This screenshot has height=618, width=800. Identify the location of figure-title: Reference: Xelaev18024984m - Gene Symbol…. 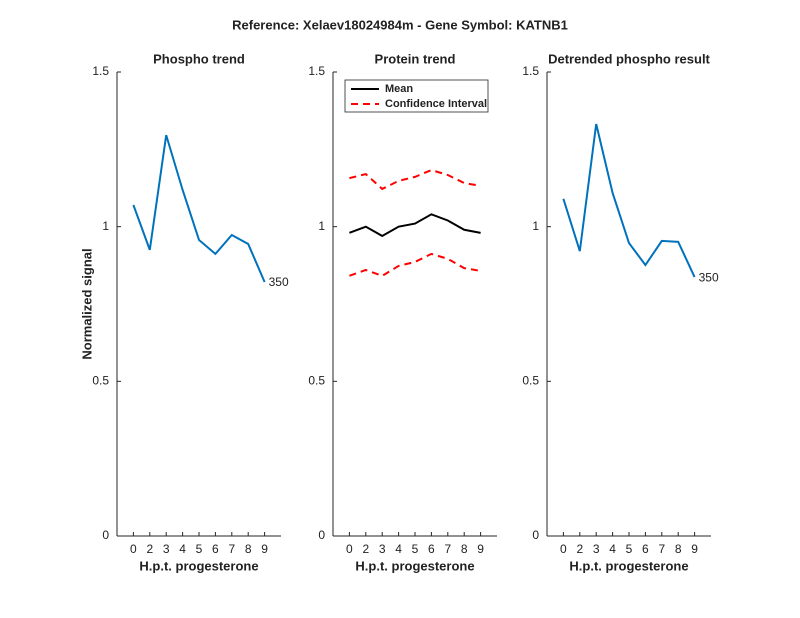
(400, 24).